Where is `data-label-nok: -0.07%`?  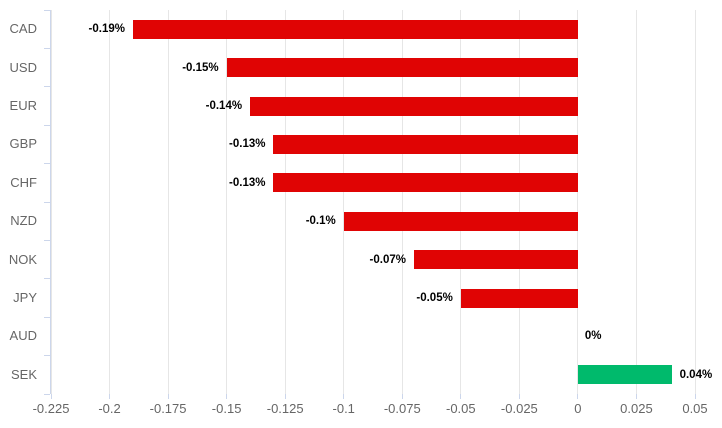
data-label-nok: -0.07% is located at coordinates (387, 259).